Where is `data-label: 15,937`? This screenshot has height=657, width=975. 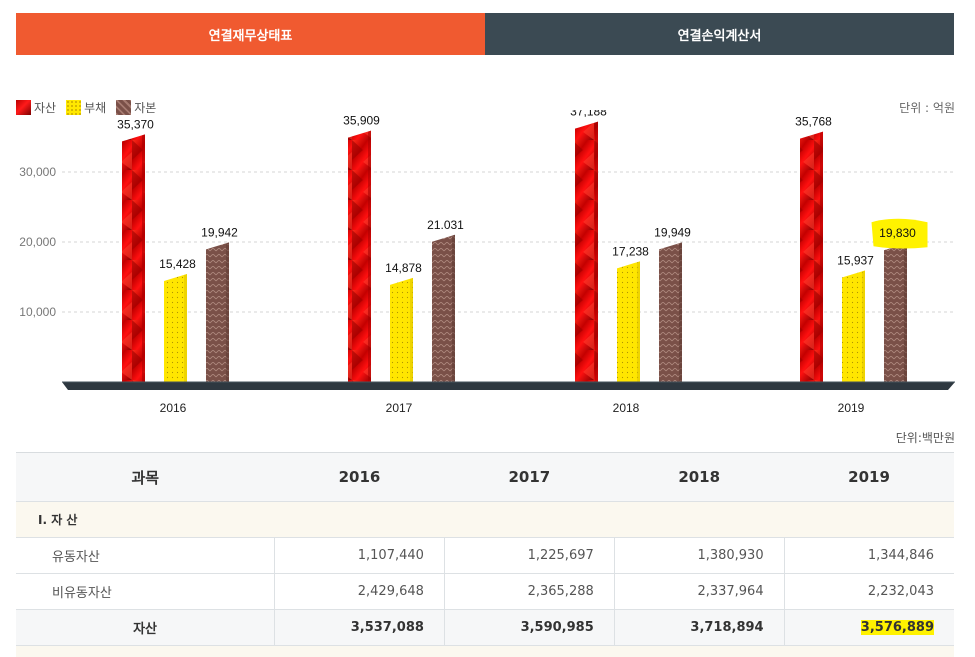 data-label: 15,937 is located at coordinates (855, 260).